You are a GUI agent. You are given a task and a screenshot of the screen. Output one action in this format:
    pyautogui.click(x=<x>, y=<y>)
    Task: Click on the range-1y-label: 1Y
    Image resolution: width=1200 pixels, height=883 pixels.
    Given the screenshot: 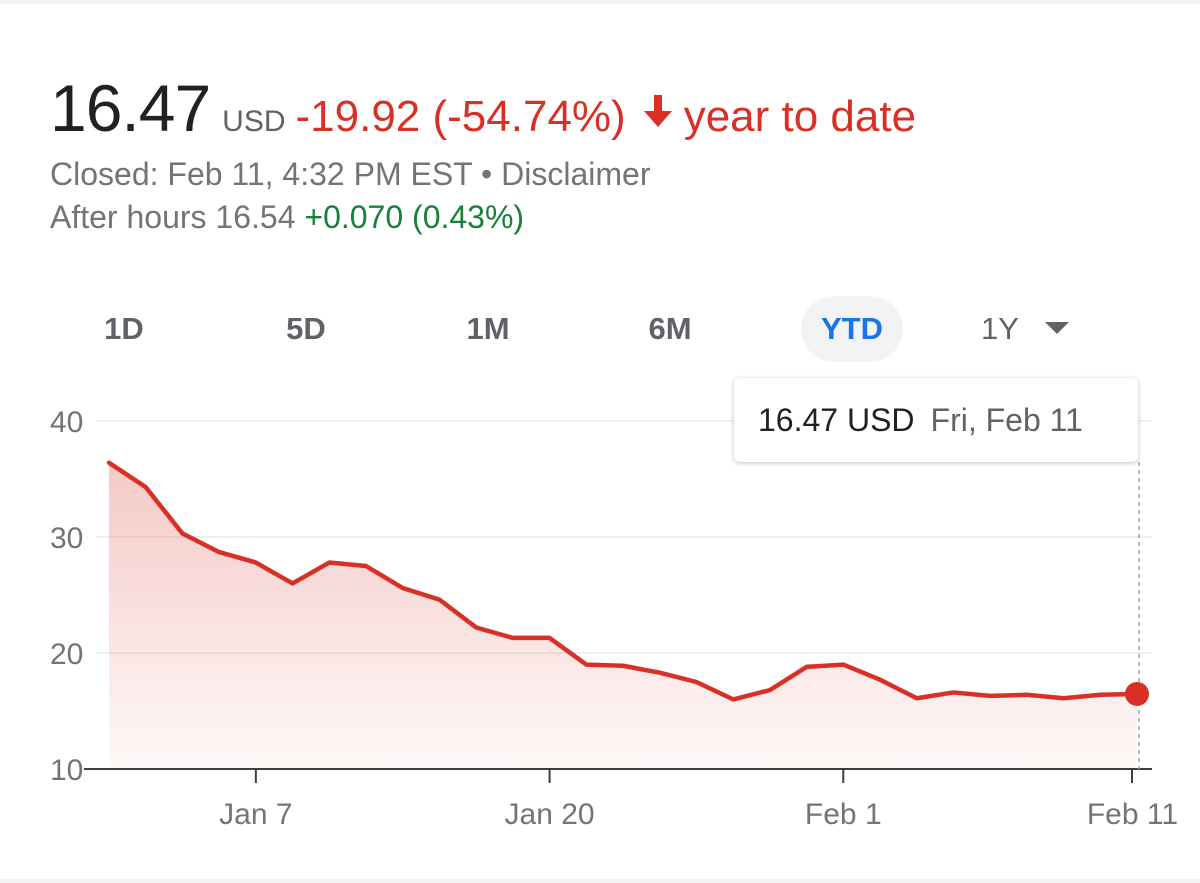 What is the action you would take?
    pyautogui.click(x=1000, y=328)
    